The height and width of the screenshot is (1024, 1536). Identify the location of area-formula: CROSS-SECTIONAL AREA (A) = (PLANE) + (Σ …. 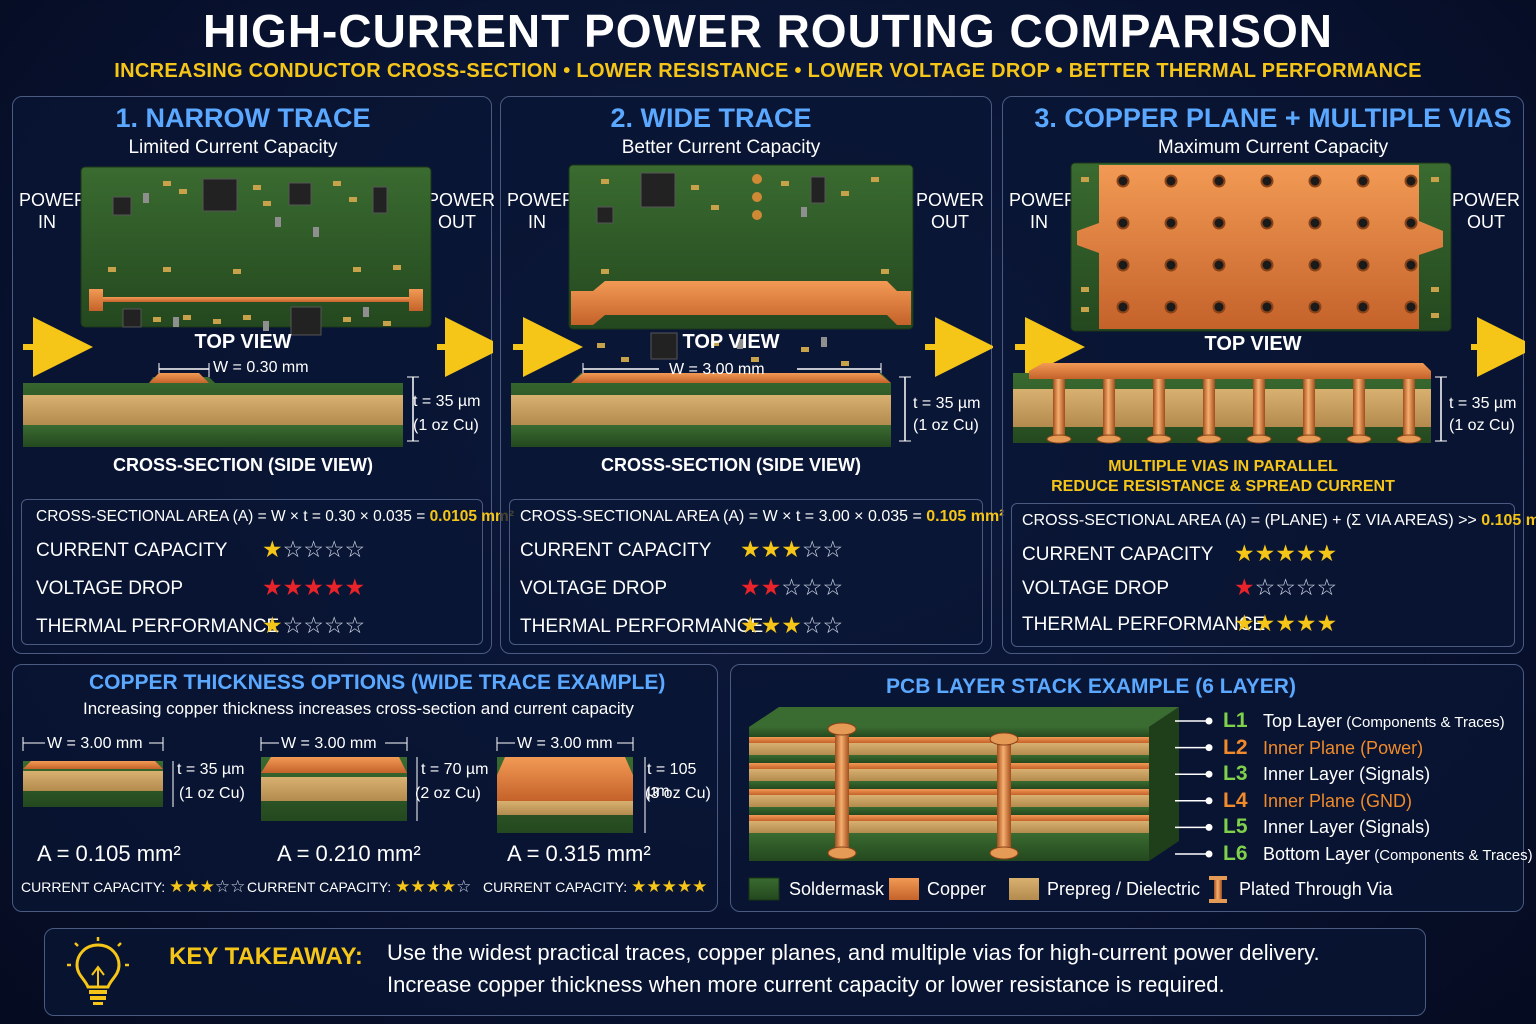
(1279, 520).